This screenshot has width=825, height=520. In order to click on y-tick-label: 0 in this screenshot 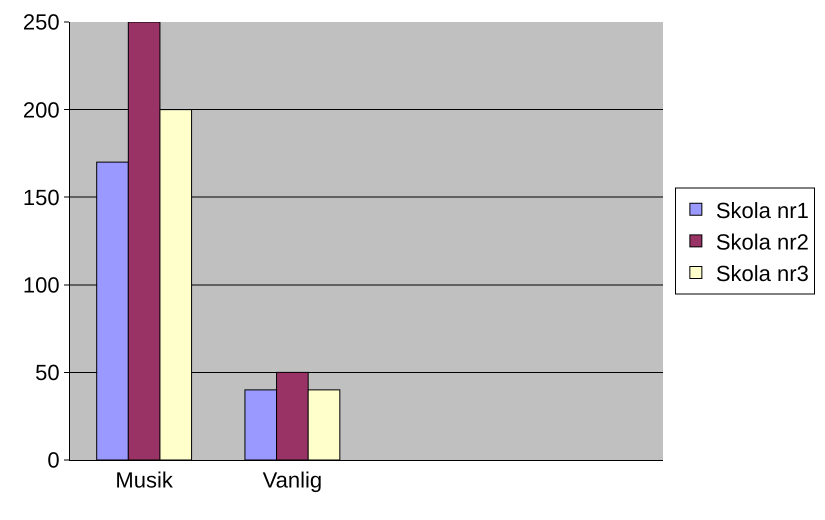, I will do `click(53, 460)`.